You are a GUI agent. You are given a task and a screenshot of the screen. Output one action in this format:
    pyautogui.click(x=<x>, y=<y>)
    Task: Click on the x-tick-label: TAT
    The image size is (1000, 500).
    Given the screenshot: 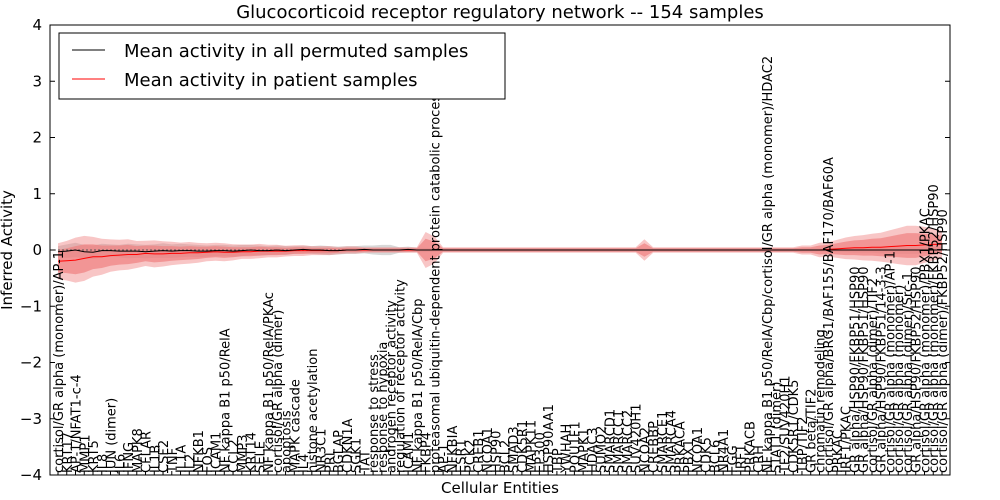 What is the action you would take?
    pyautogui.click(x=365, y=462)
    